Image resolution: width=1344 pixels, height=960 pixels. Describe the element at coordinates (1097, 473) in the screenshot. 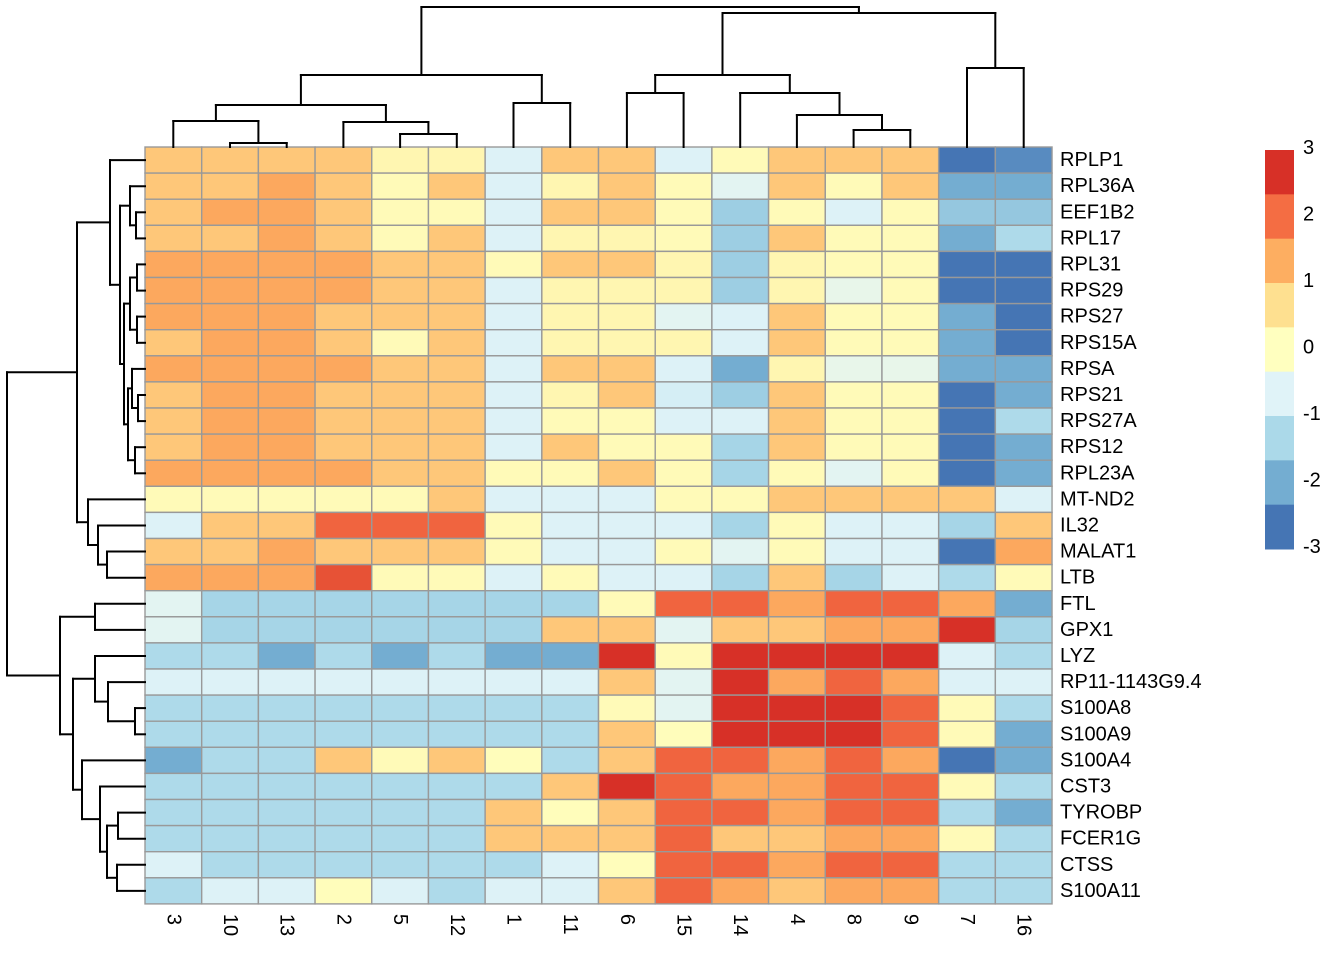

I see `row-label: RPL23A` at that location.